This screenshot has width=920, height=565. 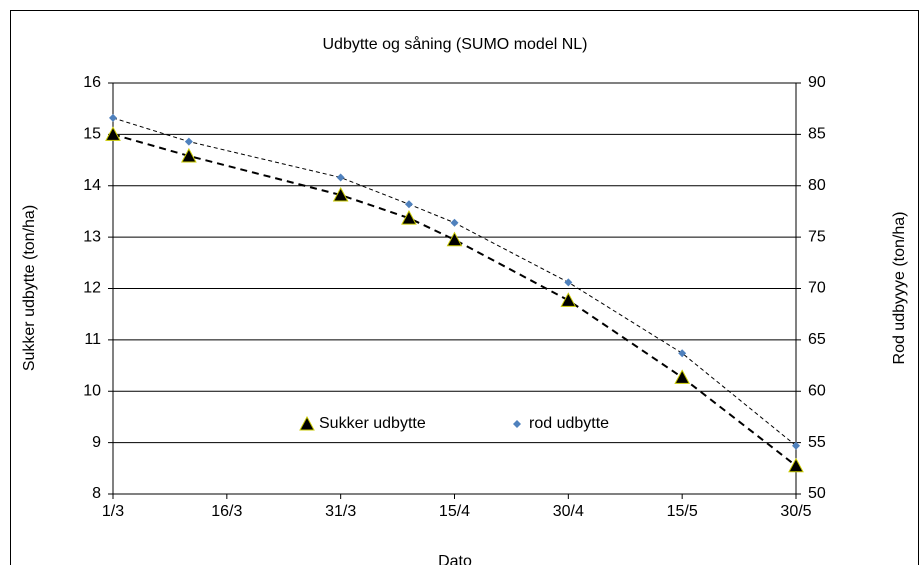 What do you see at coordinates (817, 185) in the screenshot?
I see `y2-tick-label: 80` at bounding box center [817, 185].